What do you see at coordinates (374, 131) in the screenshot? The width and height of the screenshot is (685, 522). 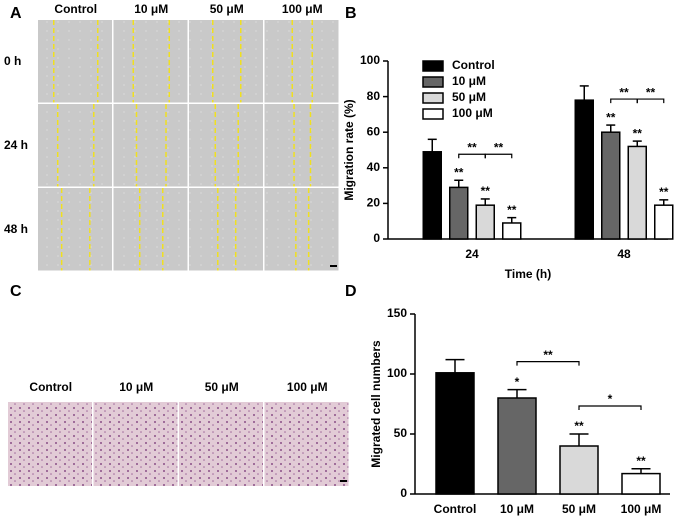 I see `y-tick-label: 60` at bounding box center [374, 131].